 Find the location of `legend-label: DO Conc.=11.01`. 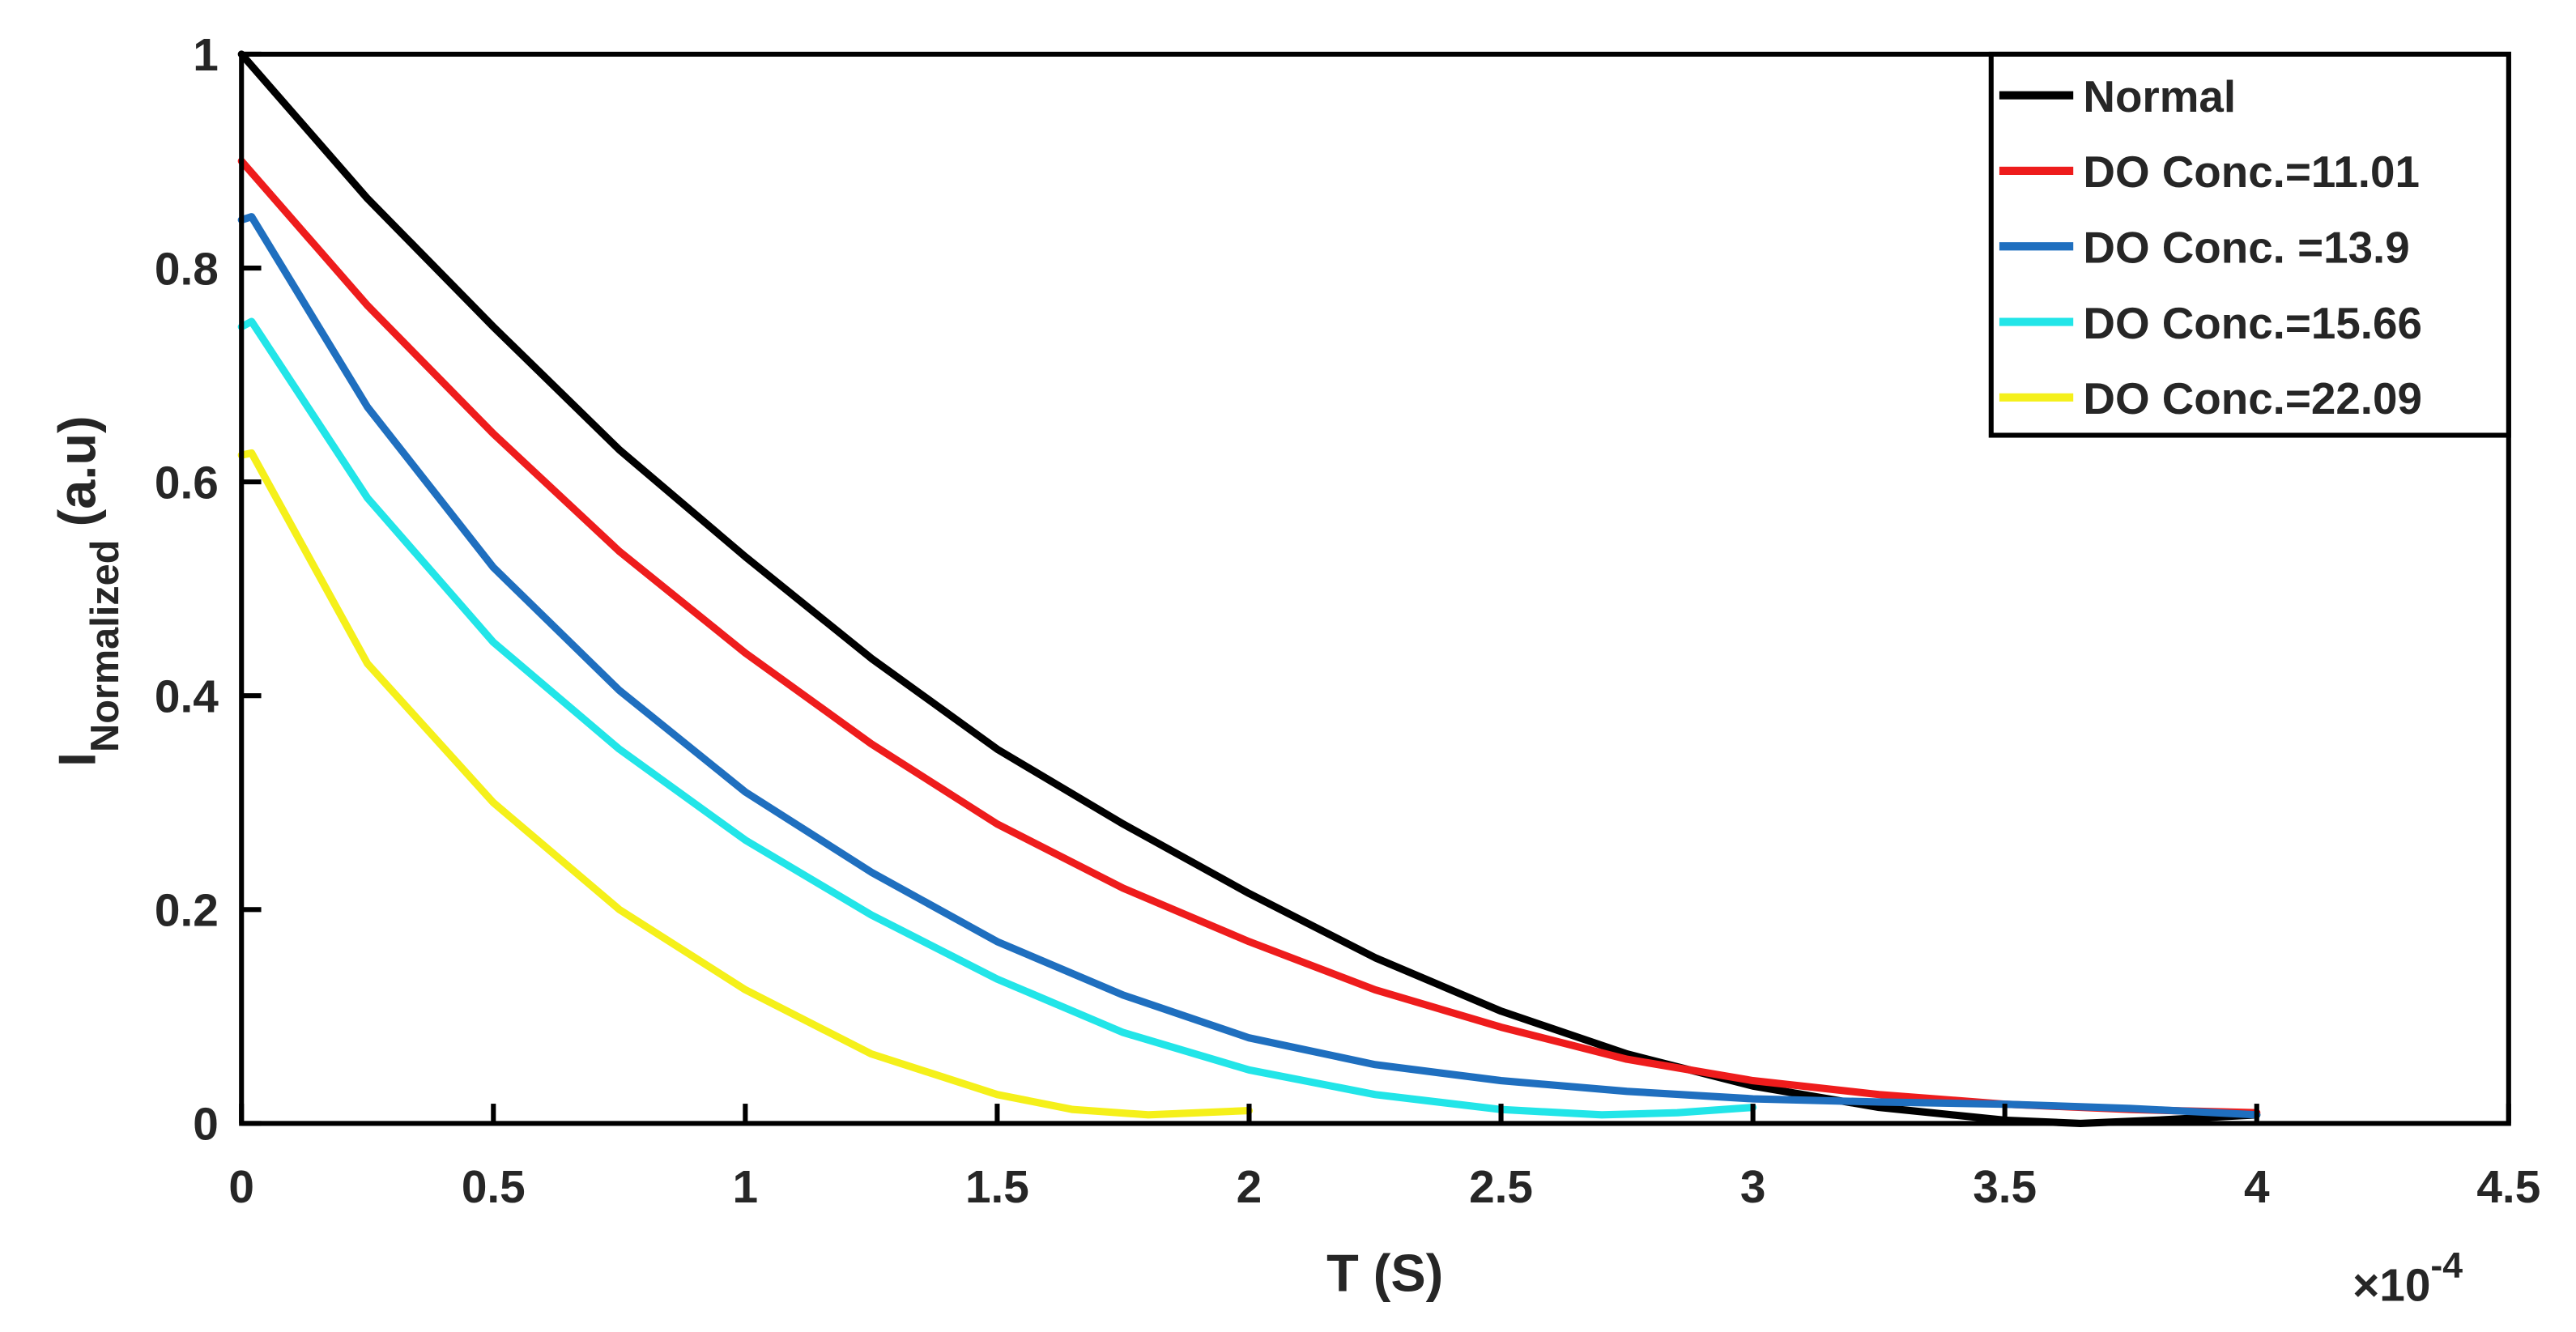

legend-label: DO Conc.=11.01 is located at coordinates (2251, 172).